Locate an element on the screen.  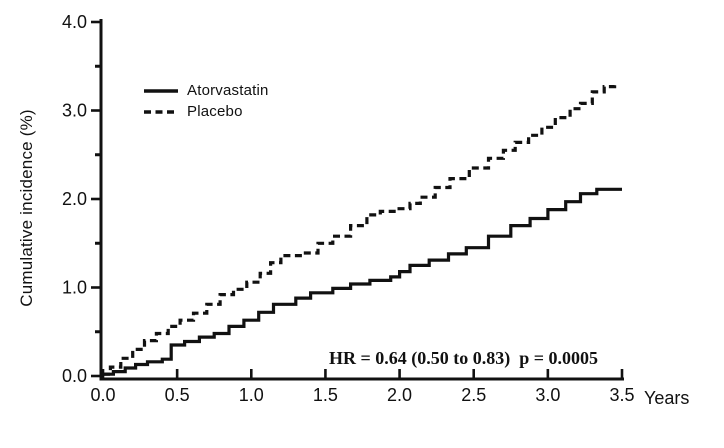
legend-item-atorvastatin: Atorvastatin is located at coordinates (206, 90).